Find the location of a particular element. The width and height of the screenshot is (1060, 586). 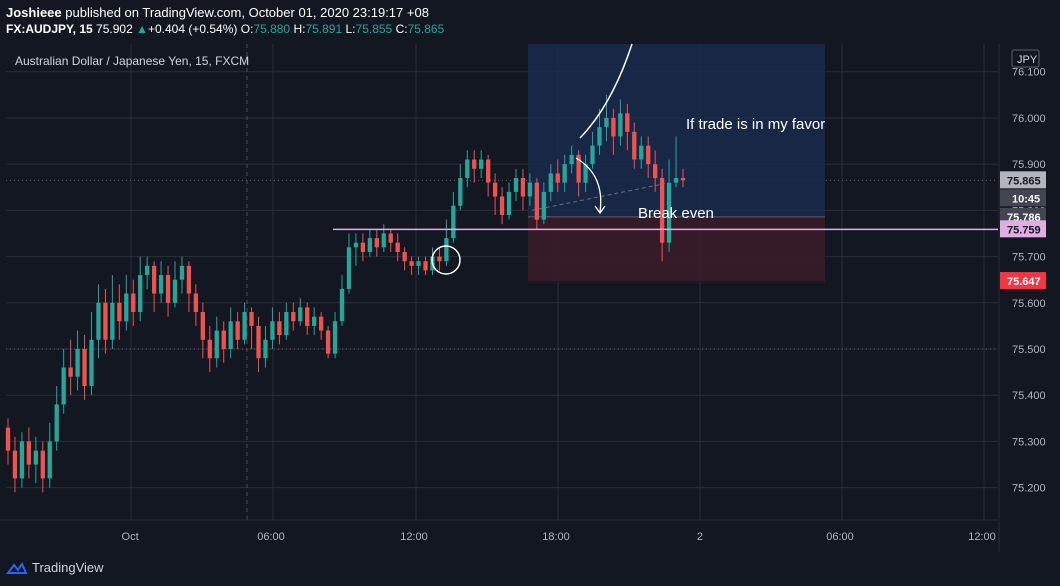

last-price-badge is located at coordinates (1023, 180).